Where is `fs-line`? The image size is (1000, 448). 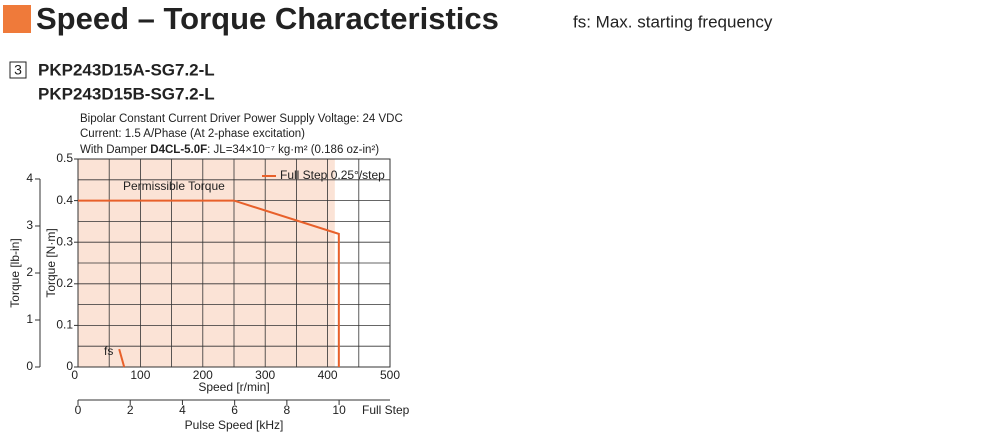 fs-line is located at coordinates (122, 358).